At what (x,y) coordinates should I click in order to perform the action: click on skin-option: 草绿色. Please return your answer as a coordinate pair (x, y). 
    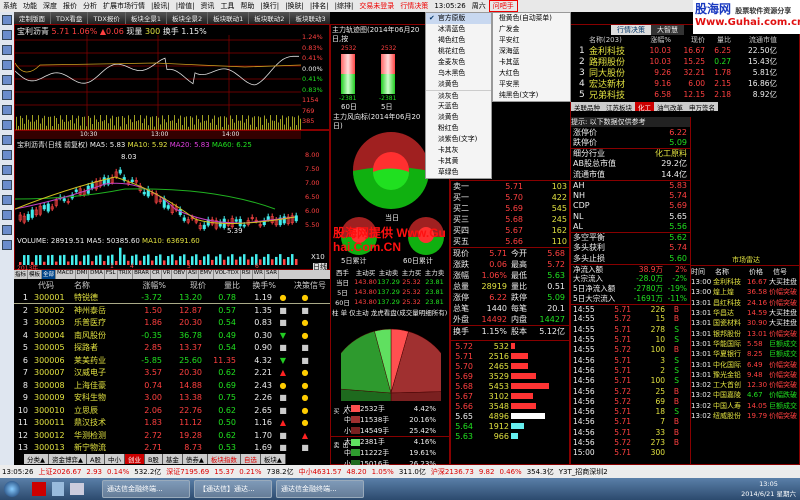
    Looking at the image, I should click on (458, 172).